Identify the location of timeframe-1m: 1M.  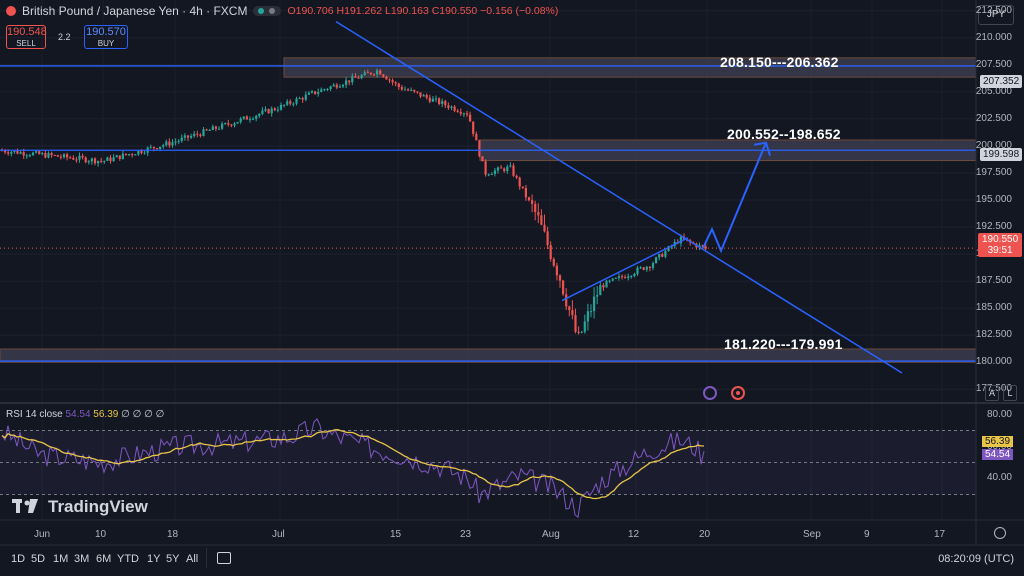
(61, 559).